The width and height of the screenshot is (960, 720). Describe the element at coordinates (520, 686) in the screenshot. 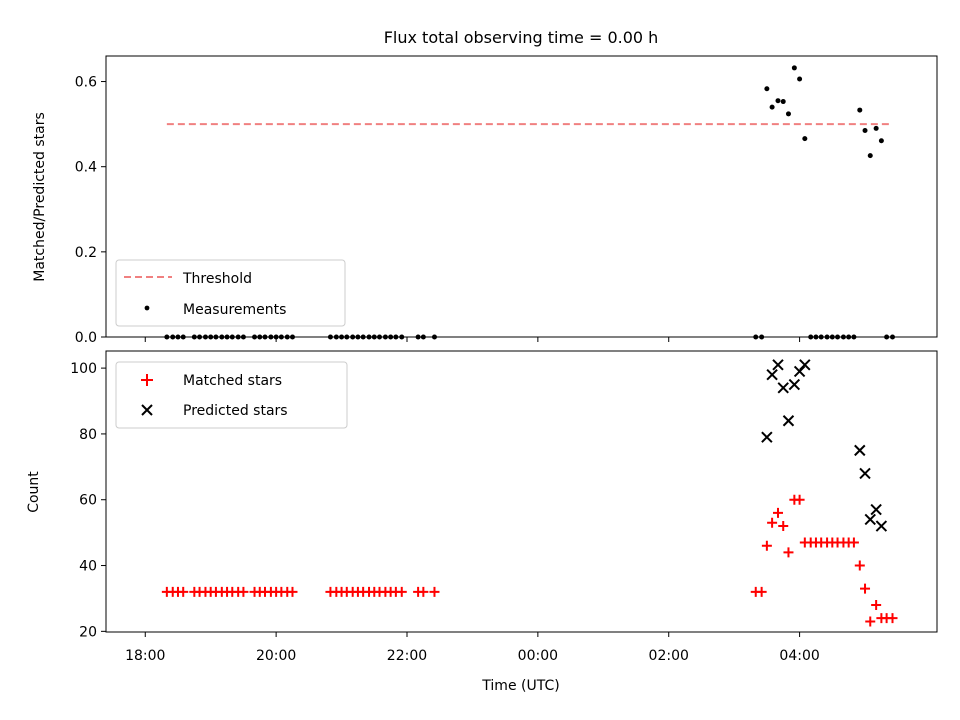

I see `x-axis-label: Time (UTC)` at that location.